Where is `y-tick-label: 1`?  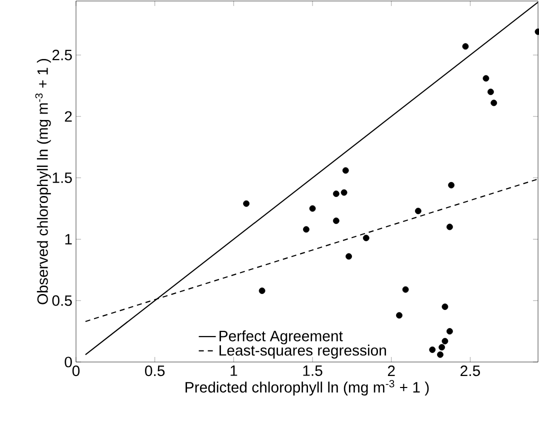 y-tick-label: 1 is located at coordinates (68, 239).